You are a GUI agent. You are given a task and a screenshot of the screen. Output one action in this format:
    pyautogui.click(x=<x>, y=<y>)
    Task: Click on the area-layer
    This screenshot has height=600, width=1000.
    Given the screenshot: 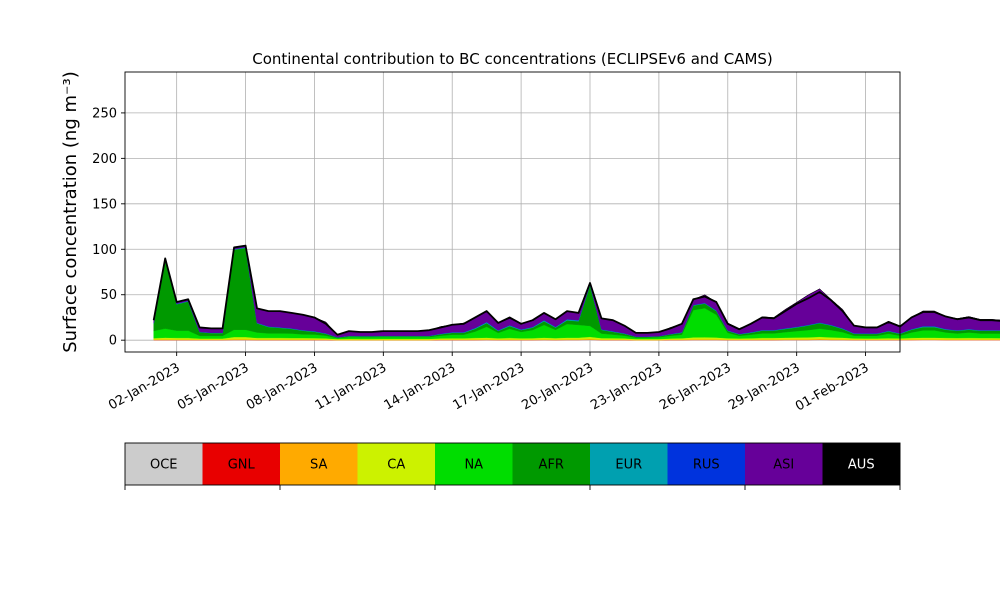 What is the action you would take?
    pyautogui.click(x=576, y=293)
    